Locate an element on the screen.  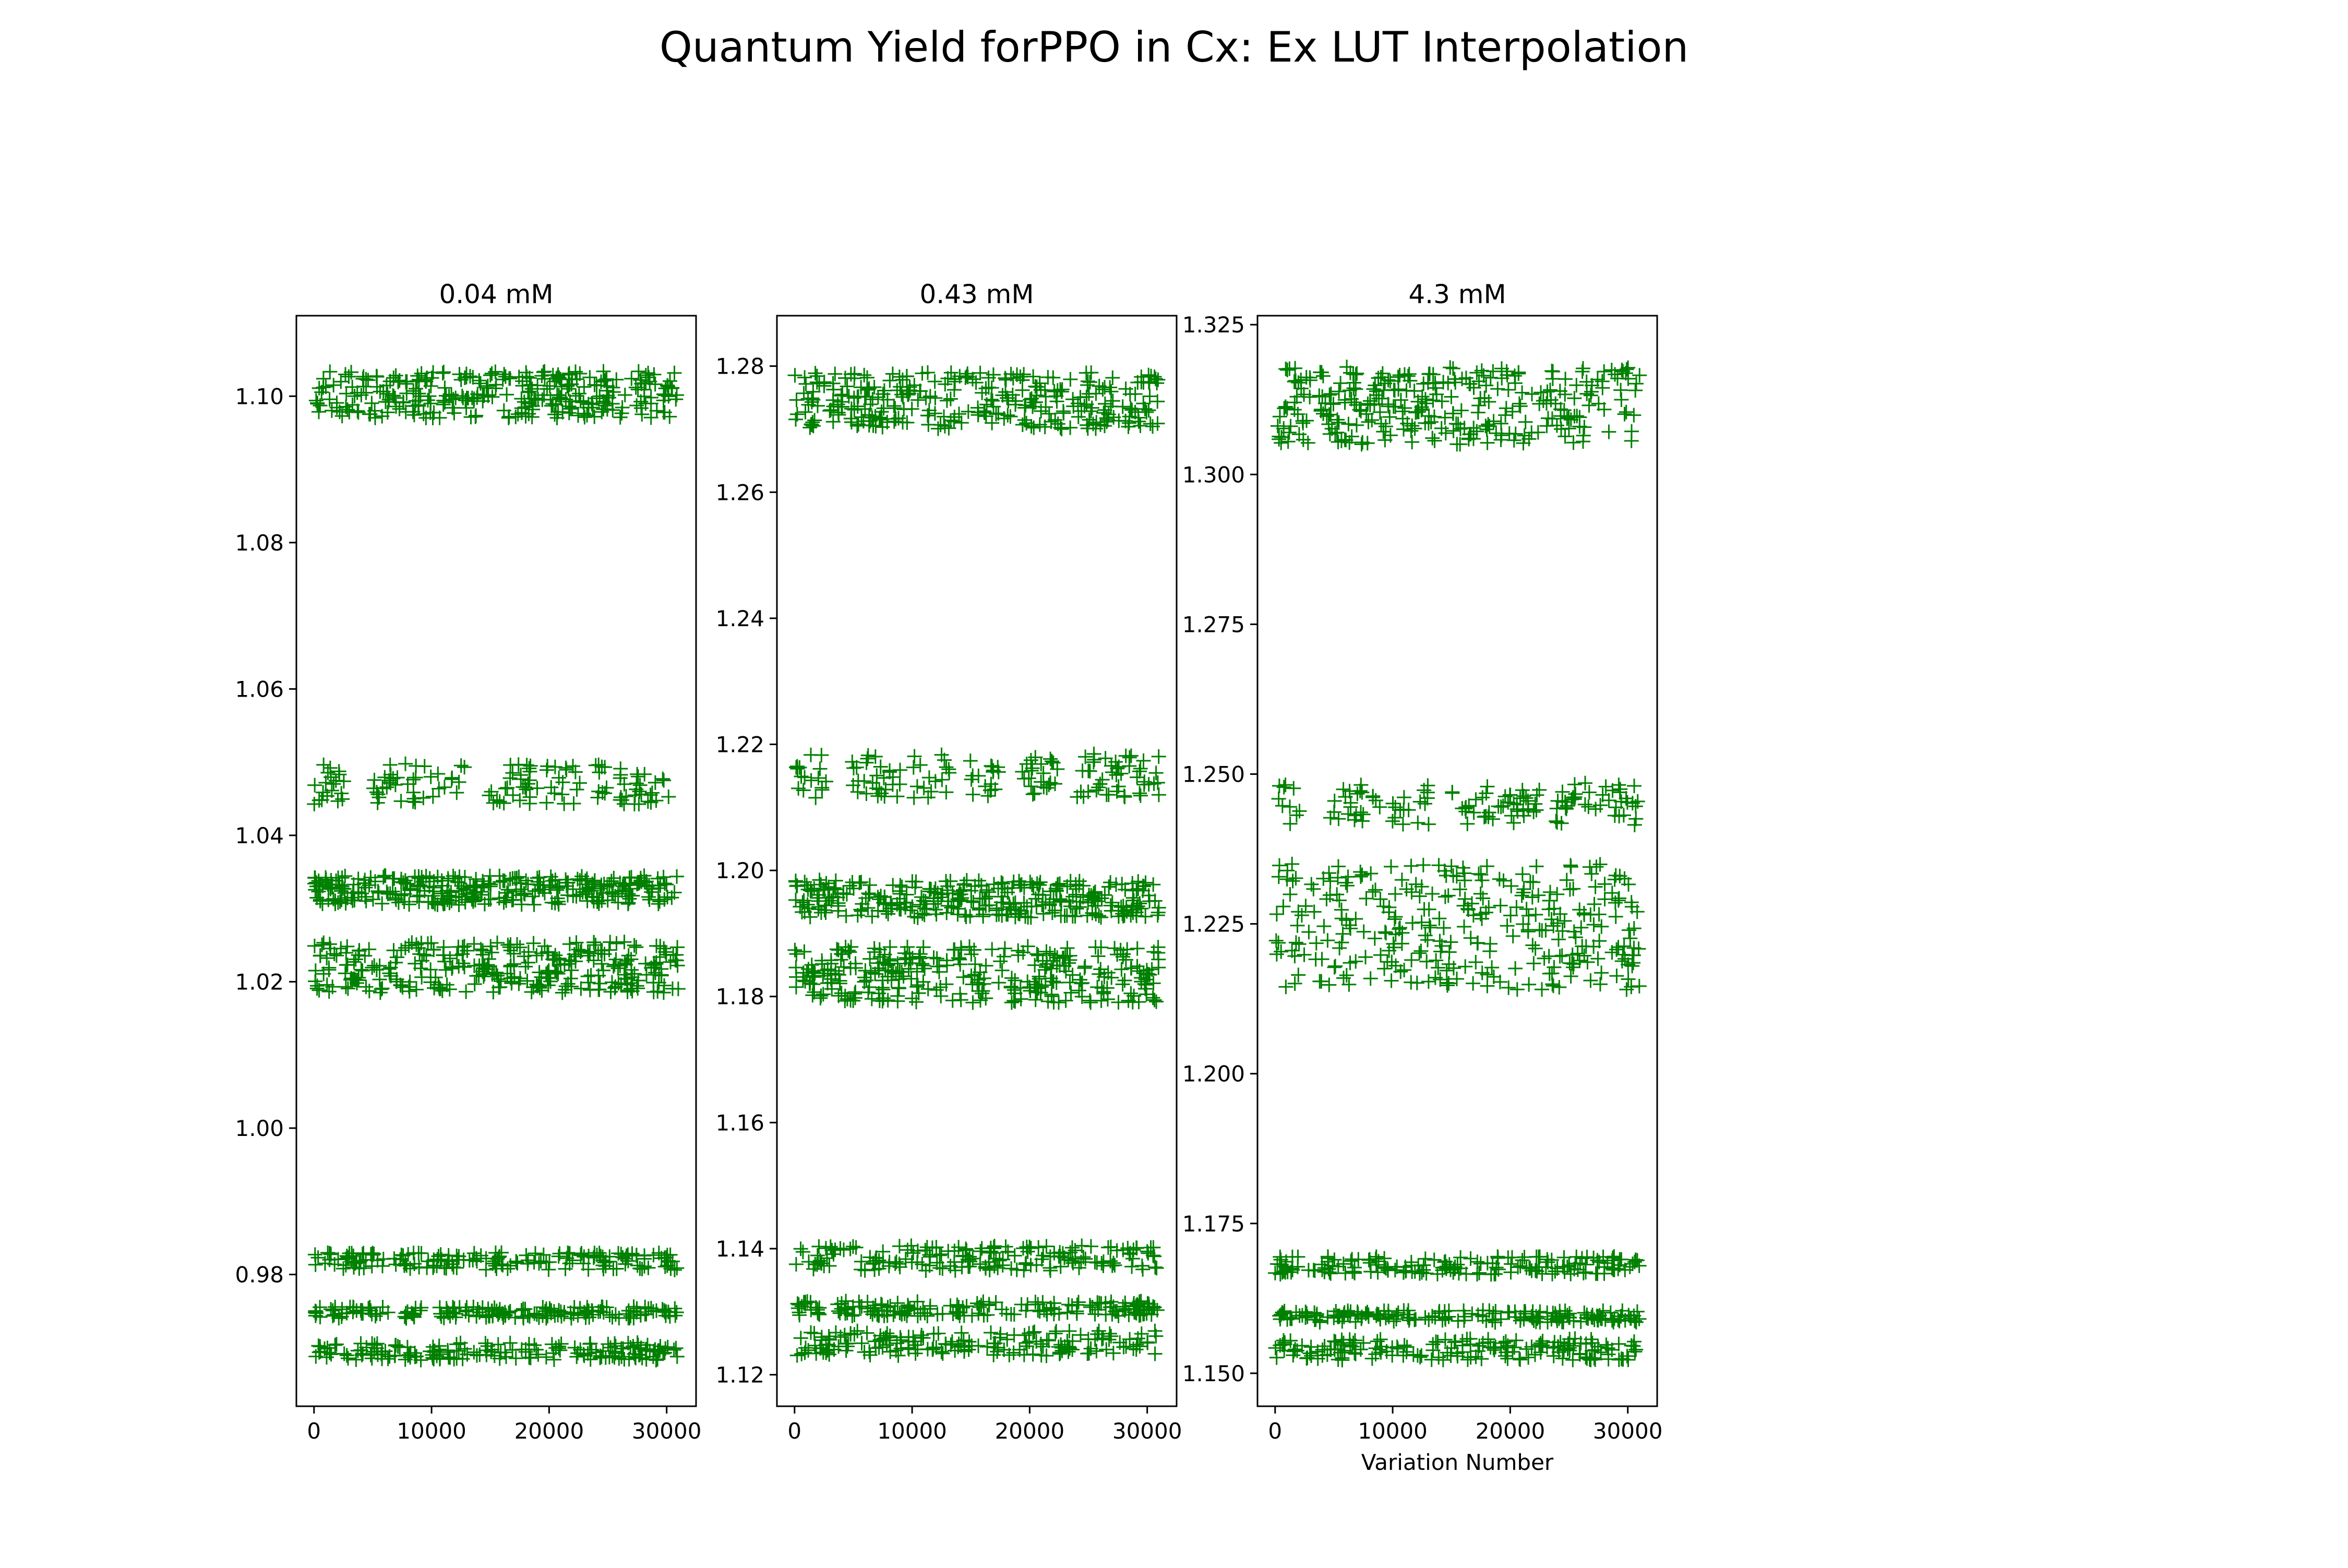
y-tick-label: 1.28 is located at coordinates (740, 367).